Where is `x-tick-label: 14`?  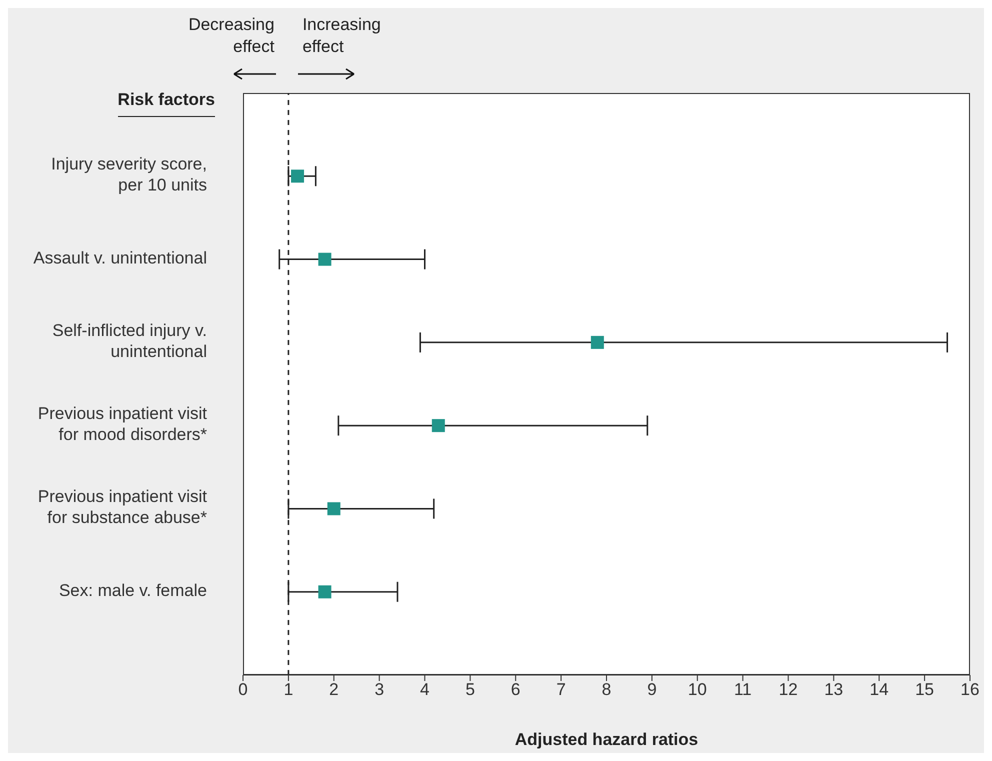 x-tick-label: 14 is located at coordinates (879, 690).